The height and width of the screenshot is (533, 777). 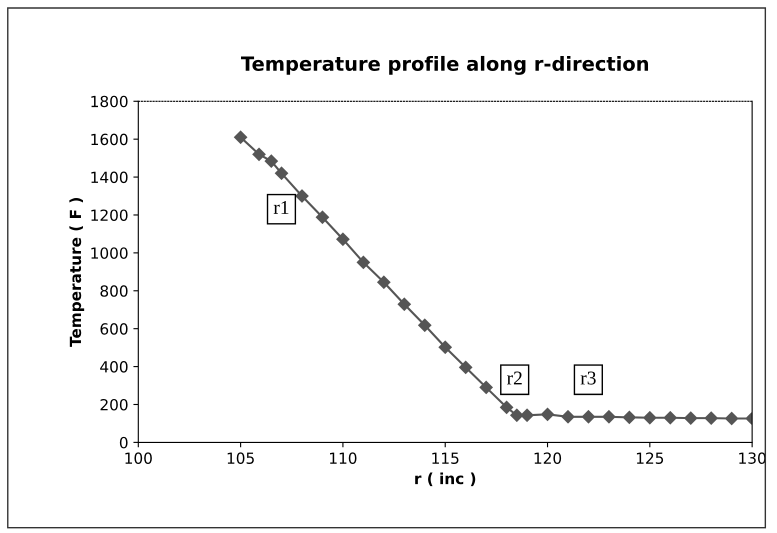 What do you see at coordinates (650, 458) in the screenshot?
I see `x-tick-label: 125` at bounding box center [650, 458].